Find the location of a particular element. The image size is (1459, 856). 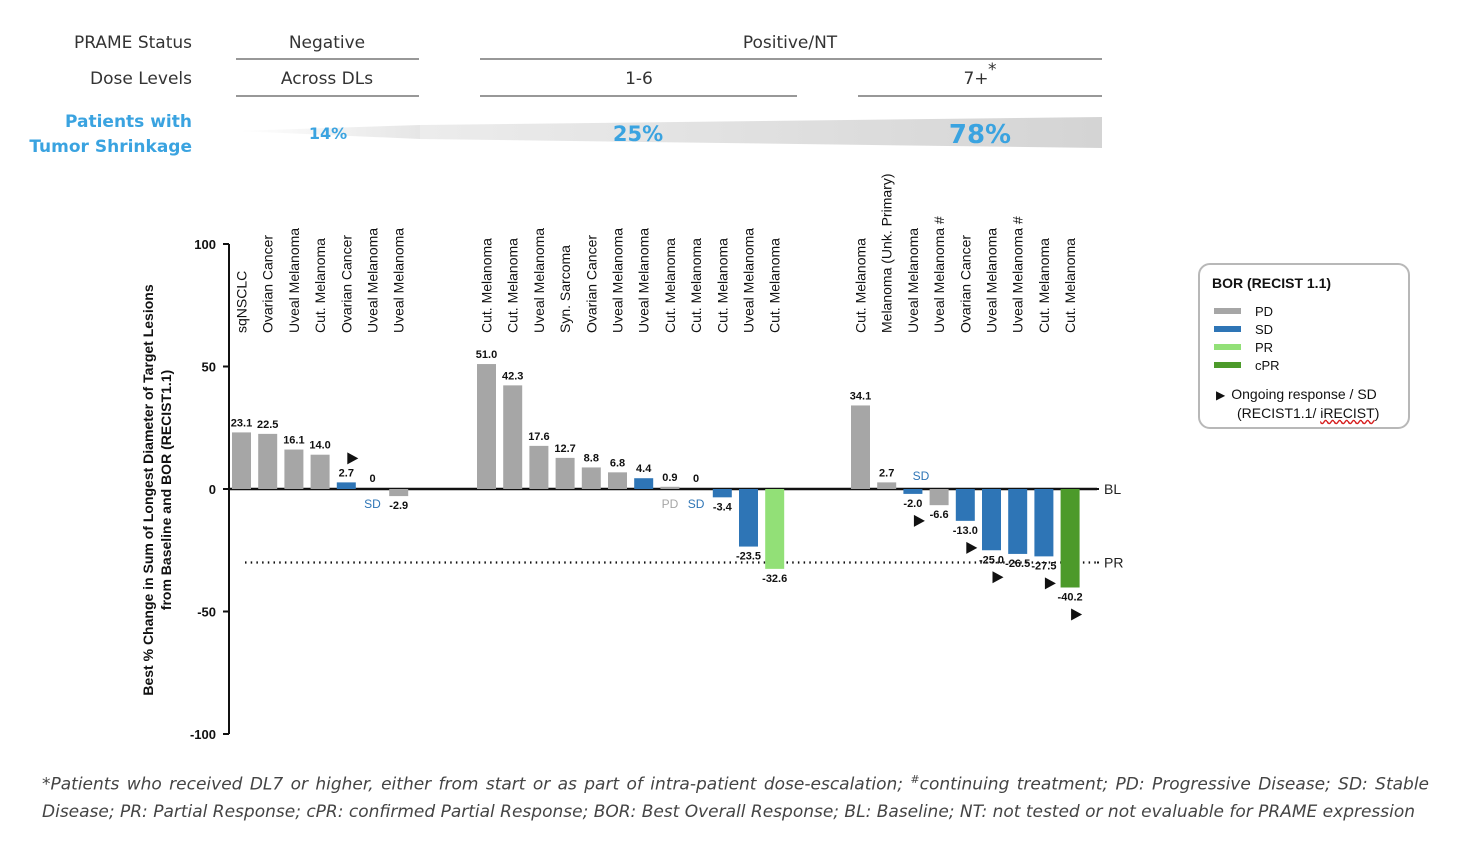

bar-value-label: 22.5 is located at coordinates (267, 425).